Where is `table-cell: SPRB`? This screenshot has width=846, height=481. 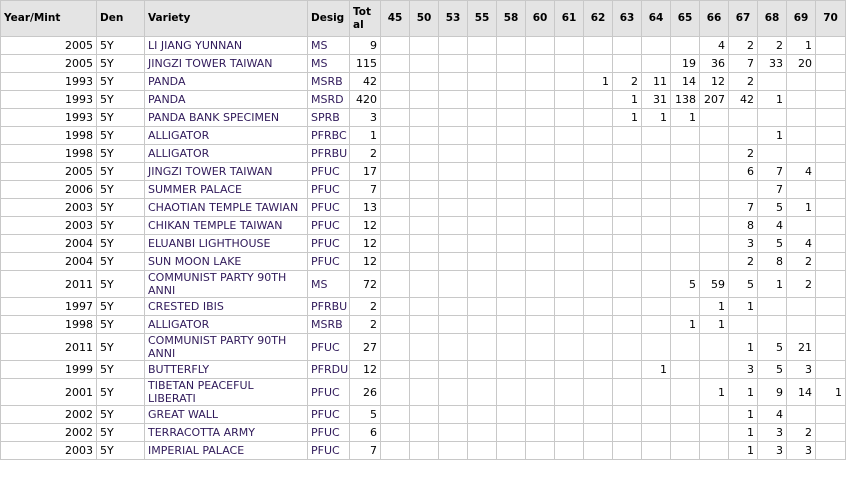 table-cell: SPRB is located at coordinates (328, 117).